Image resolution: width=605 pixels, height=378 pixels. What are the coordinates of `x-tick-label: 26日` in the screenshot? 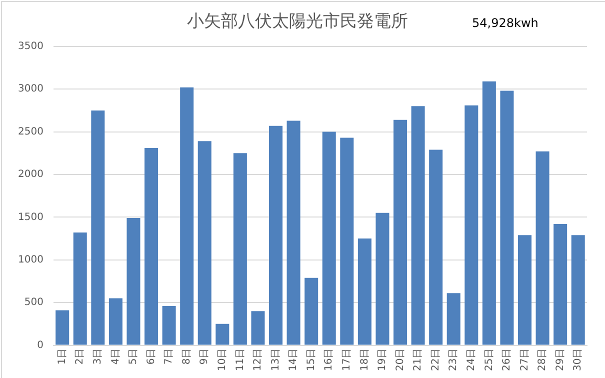 It's located at (507, 360).